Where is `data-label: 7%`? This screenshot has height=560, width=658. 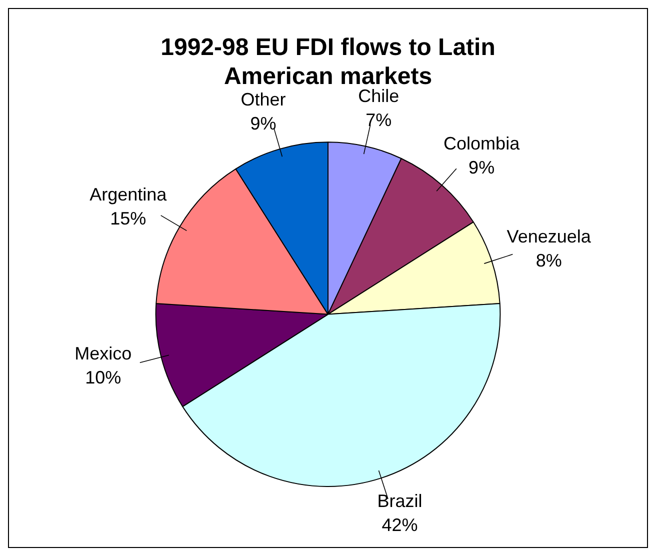
data-label: 7% is located at coordinates (379, 120).